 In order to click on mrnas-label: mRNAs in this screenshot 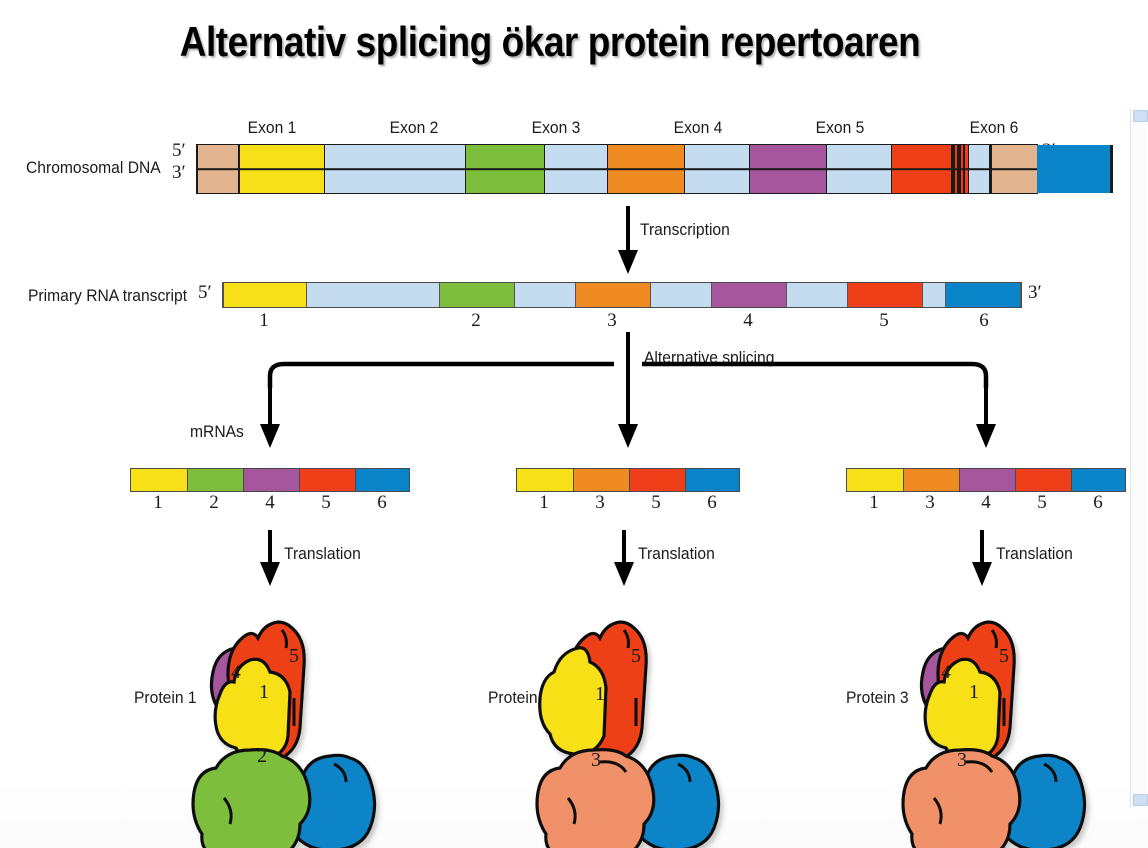, I will do `click(217, 431)`.